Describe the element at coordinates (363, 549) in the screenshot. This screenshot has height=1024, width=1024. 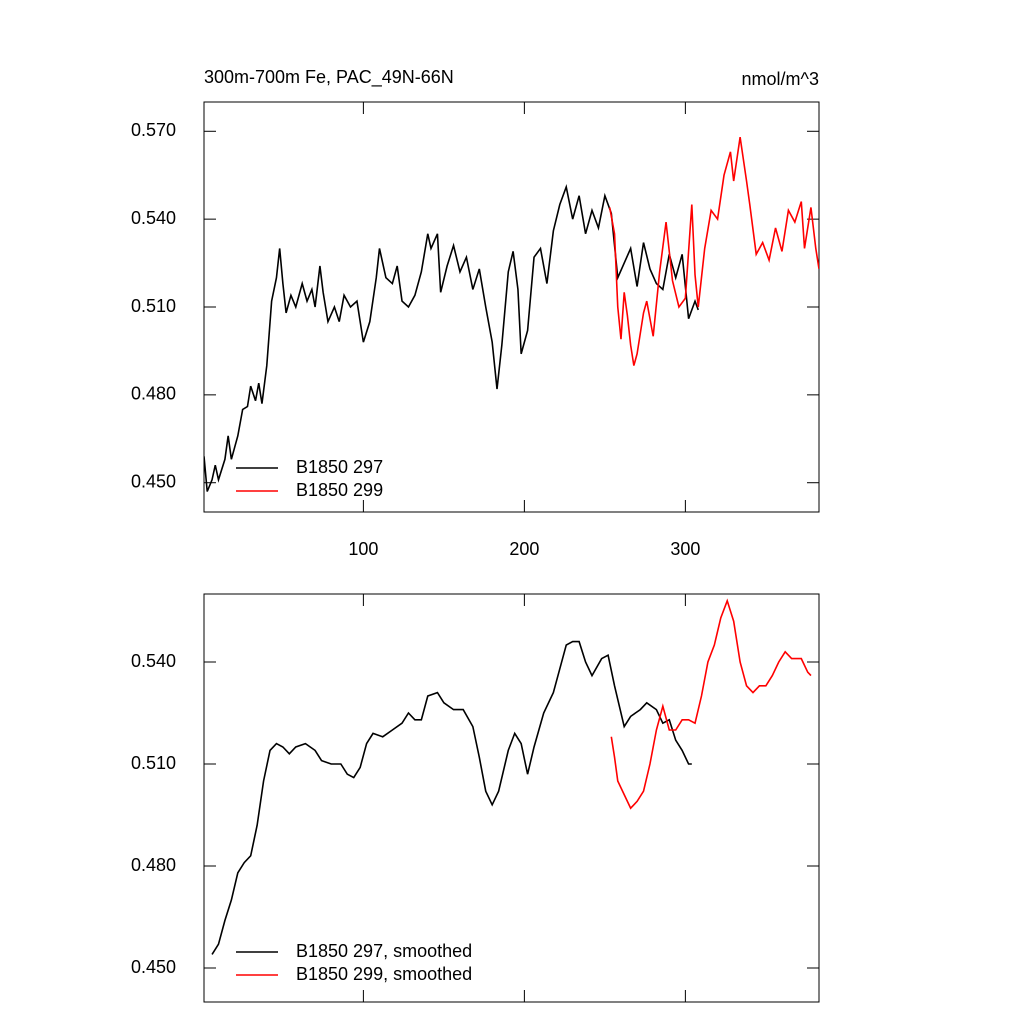
I see `x-tick-label: 100` at that location.